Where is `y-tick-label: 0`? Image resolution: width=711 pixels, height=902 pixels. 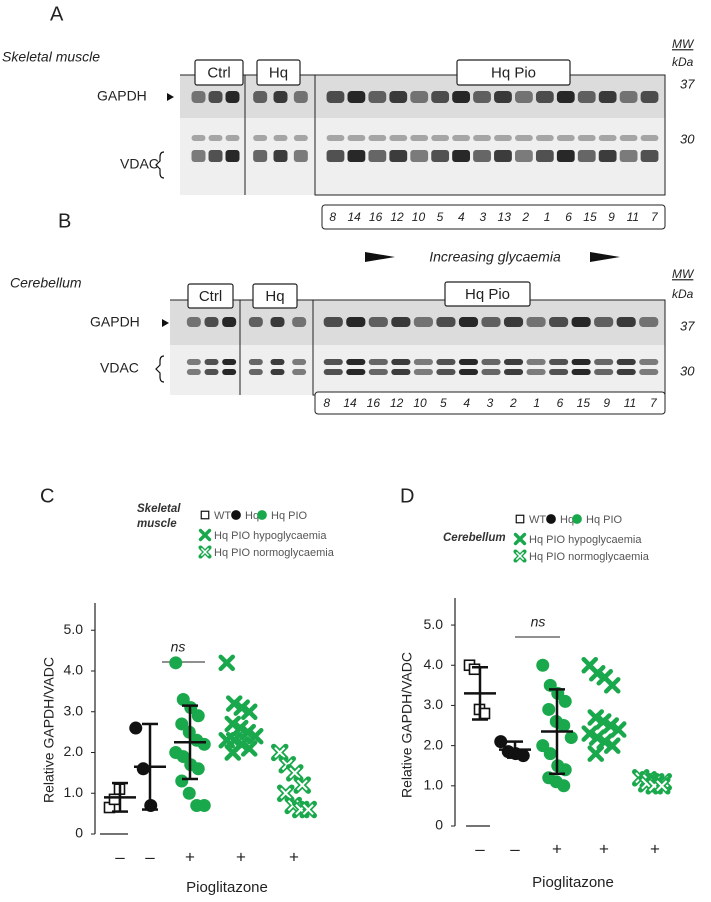 y-tick-label: 0 is located at coordinates (439, 825).